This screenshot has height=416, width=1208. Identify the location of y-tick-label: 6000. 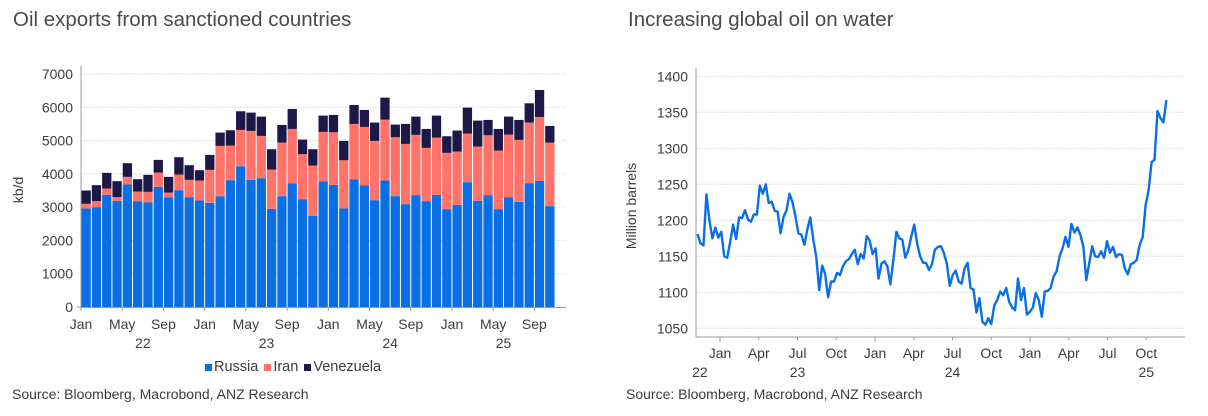
(57, 107).